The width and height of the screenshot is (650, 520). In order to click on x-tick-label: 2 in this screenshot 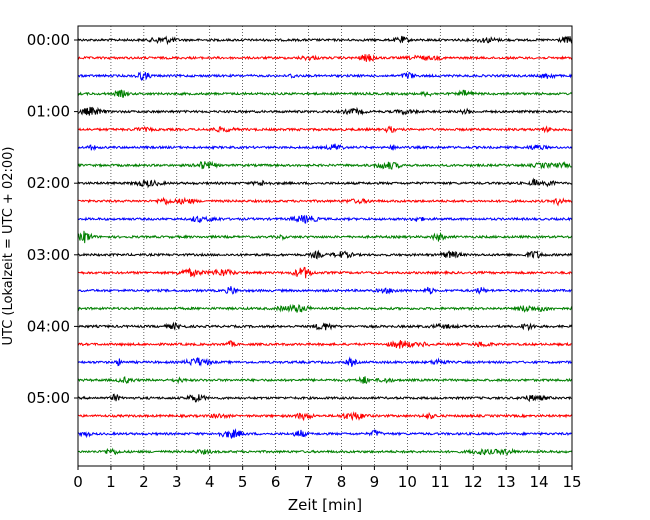, I will do `click(144, 482)`.